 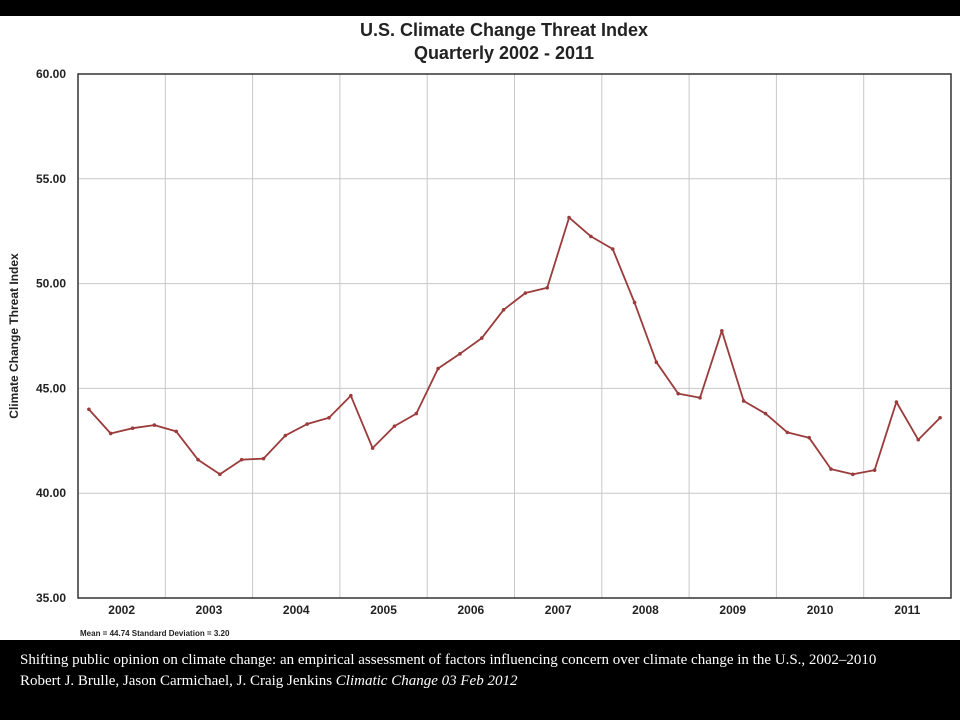 What do you see at coordinates (504, 53) in the screenshot?
I see `chart-subtitle: Quarterly 2002 - 2011` at bounding box center [504, 53].